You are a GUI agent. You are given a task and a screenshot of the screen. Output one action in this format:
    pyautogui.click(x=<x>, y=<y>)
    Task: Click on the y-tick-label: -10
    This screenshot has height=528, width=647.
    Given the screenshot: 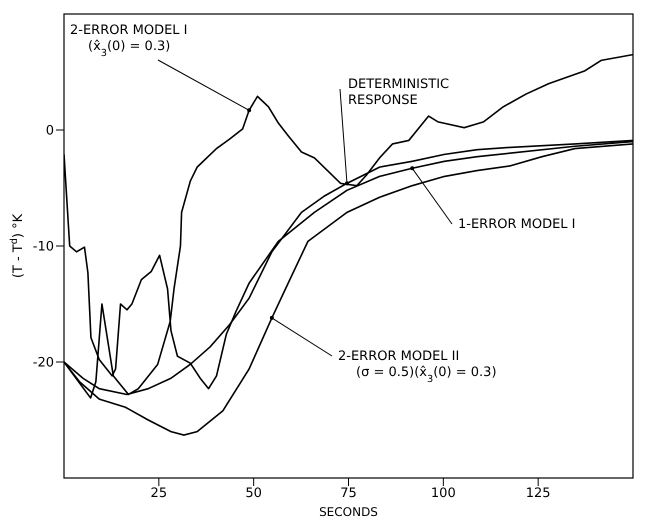 What is the action you would take?
    pyautogui.click(x=43, y=247)
    